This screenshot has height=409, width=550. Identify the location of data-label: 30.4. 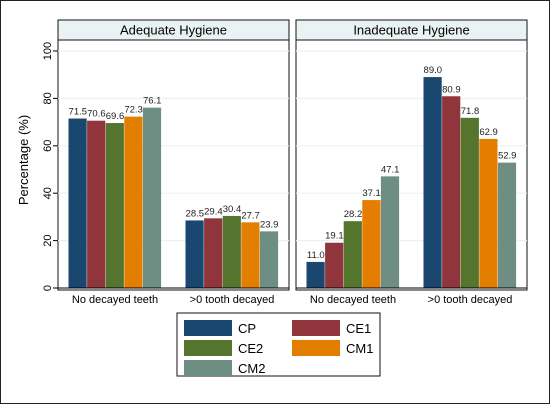
(232, 209).